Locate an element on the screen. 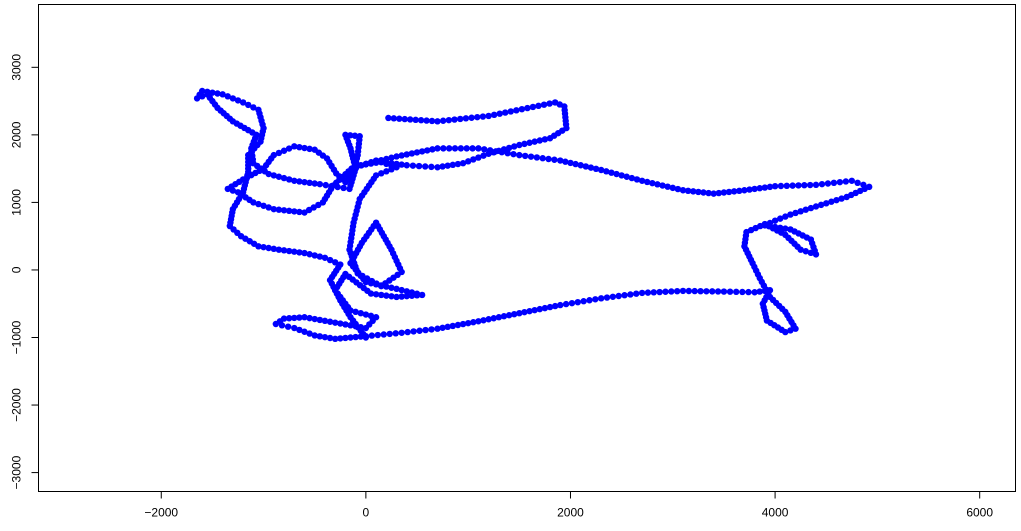  y-axis-tick-label: 0 is located at coordinates (17, 269).